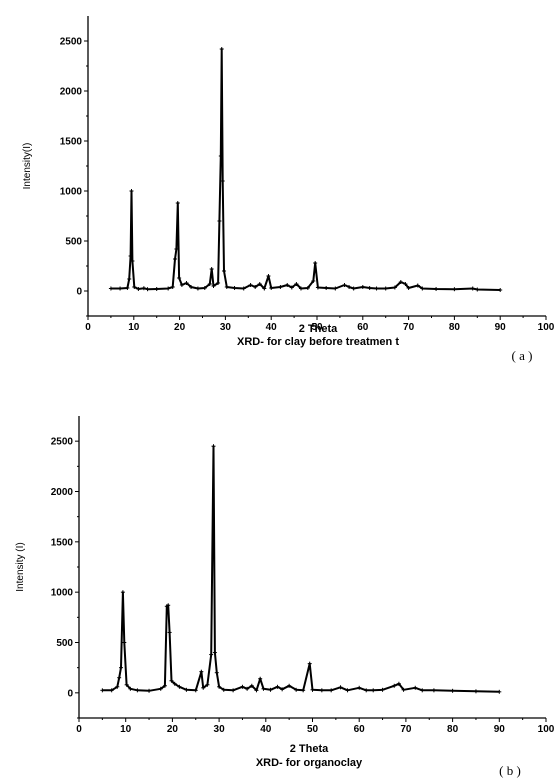  I want to click on x-tick-label: 70, so click(409, 327).